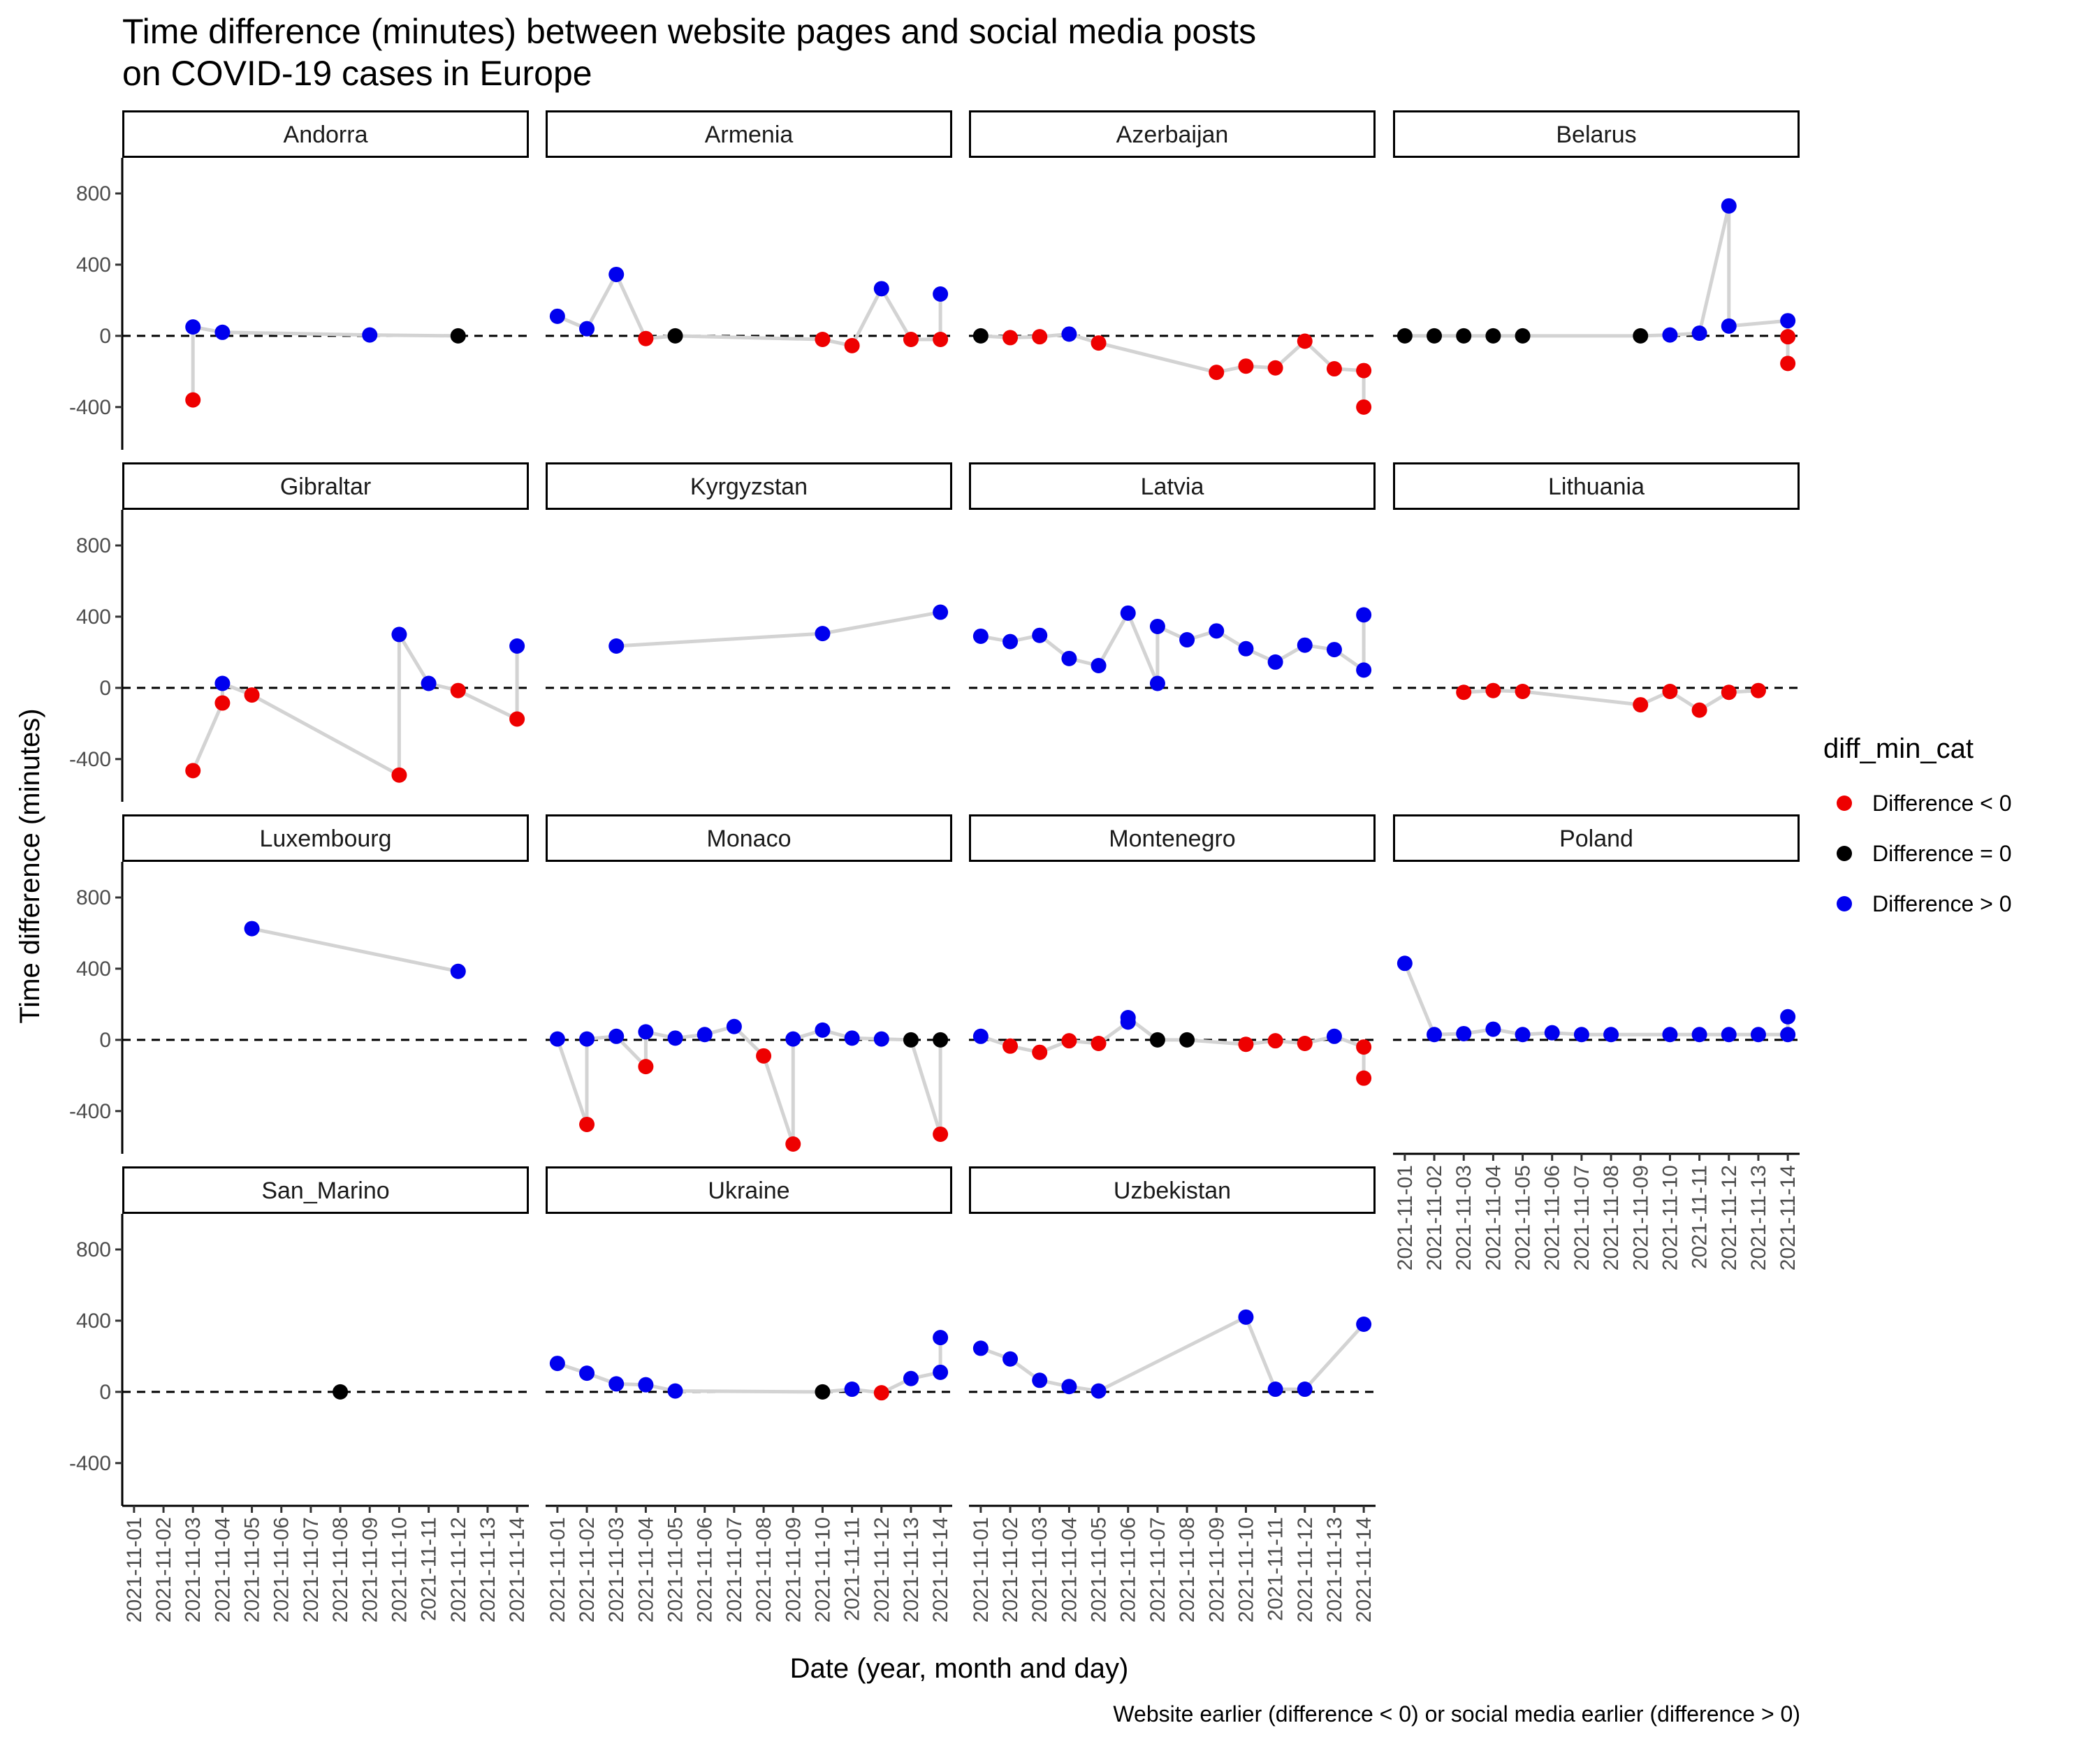 The height and width of the screenshot is (1737, 2100). What do you see at coordinates (253, 1570) in the screenshot?
I see `x-tick-label: 2021-11-05` at bounding box center [253, 1570].